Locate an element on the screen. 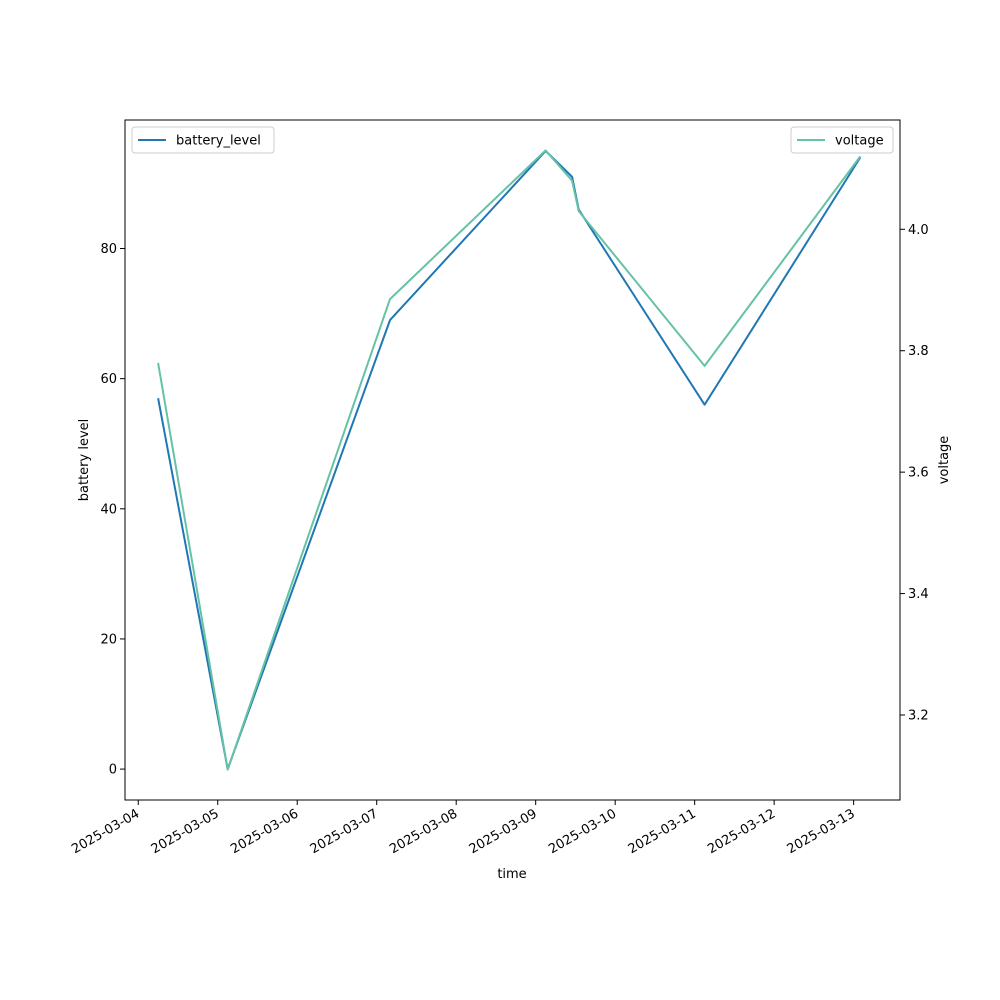  y2-tick-label: 3.2 is located at coordinates (918, 716).